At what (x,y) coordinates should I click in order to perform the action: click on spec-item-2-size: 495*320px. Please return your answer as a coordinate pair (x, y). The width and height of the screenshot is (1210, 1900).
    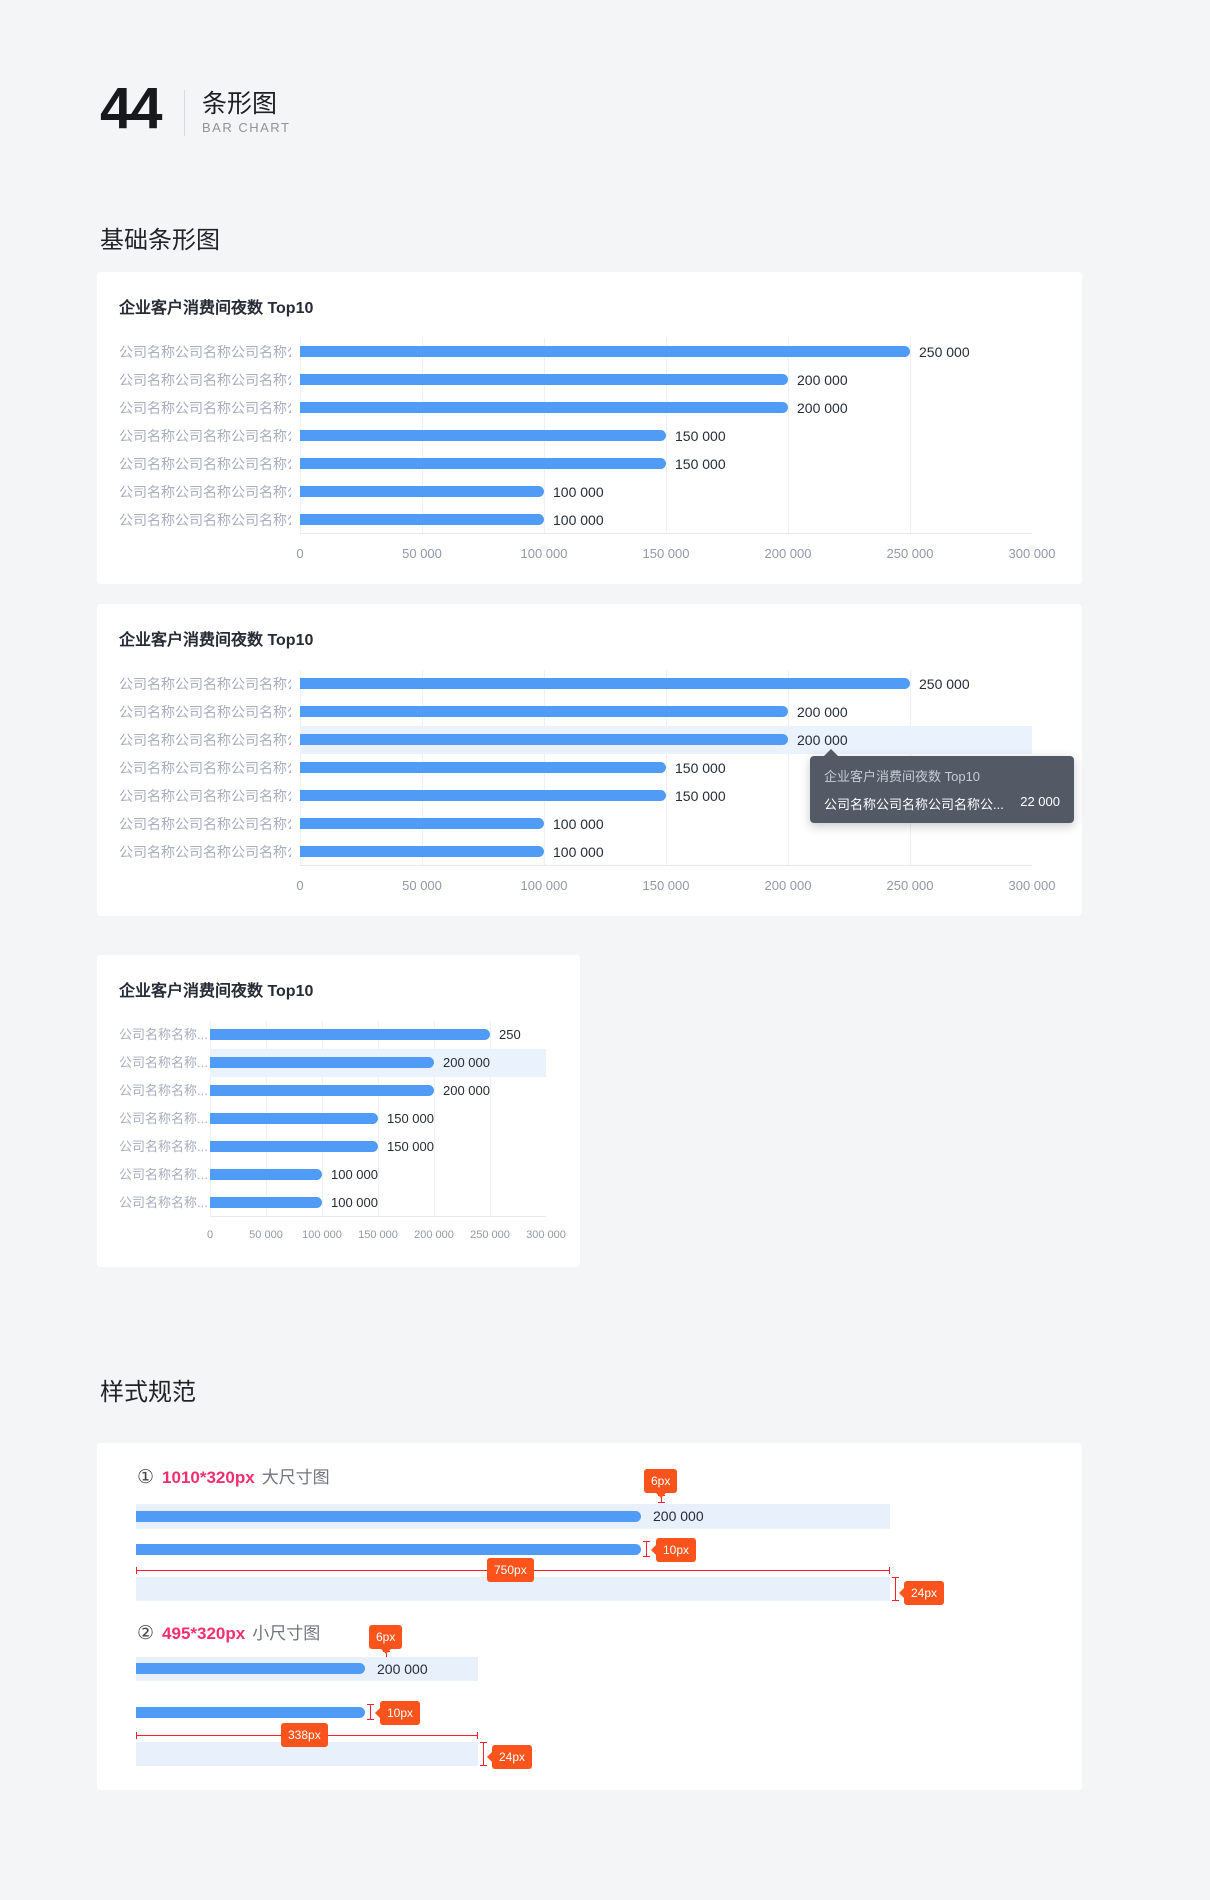
    Looking at the image, I should click on (204, 1633).